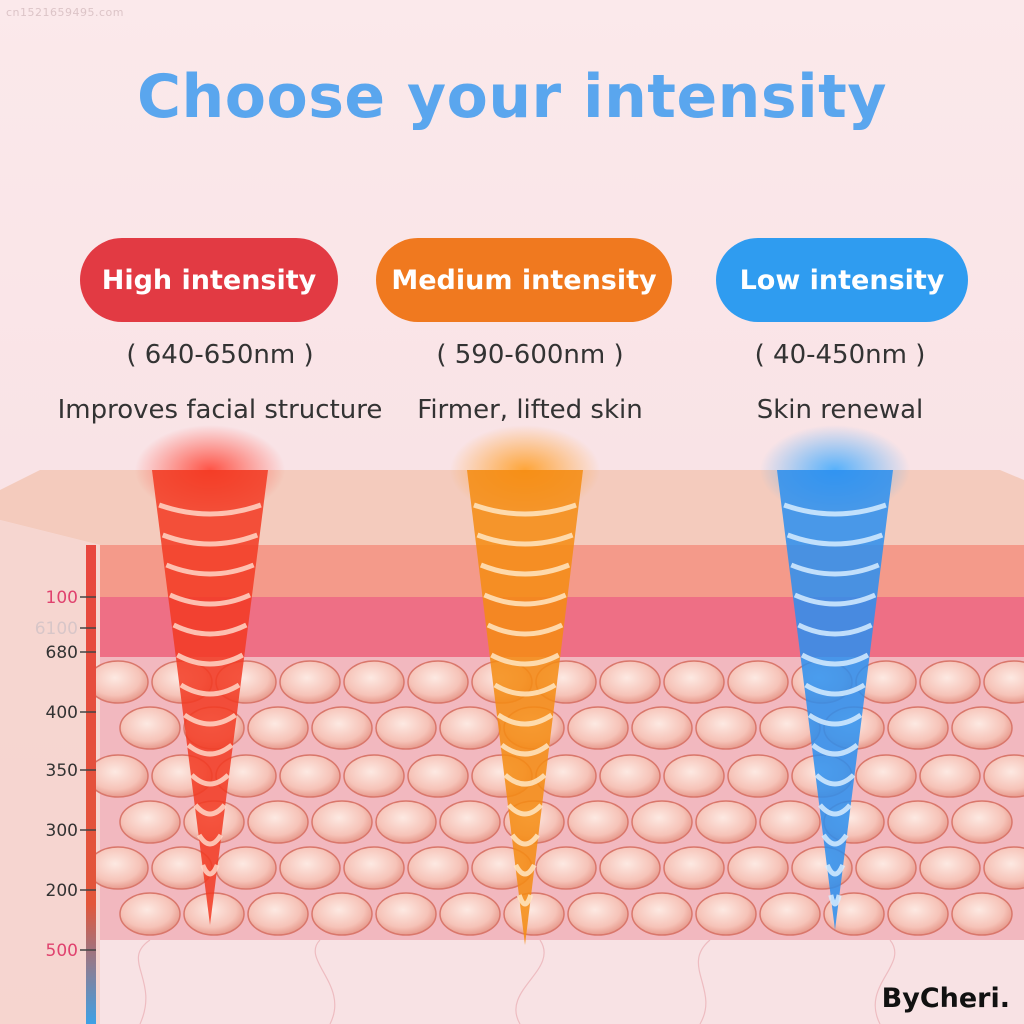 The width and height of the screenshot is (1024, 1024). Describe the element at coordinates (945, 998) in the screenshot. I see `brand-logo: ByCheri.` at that location.